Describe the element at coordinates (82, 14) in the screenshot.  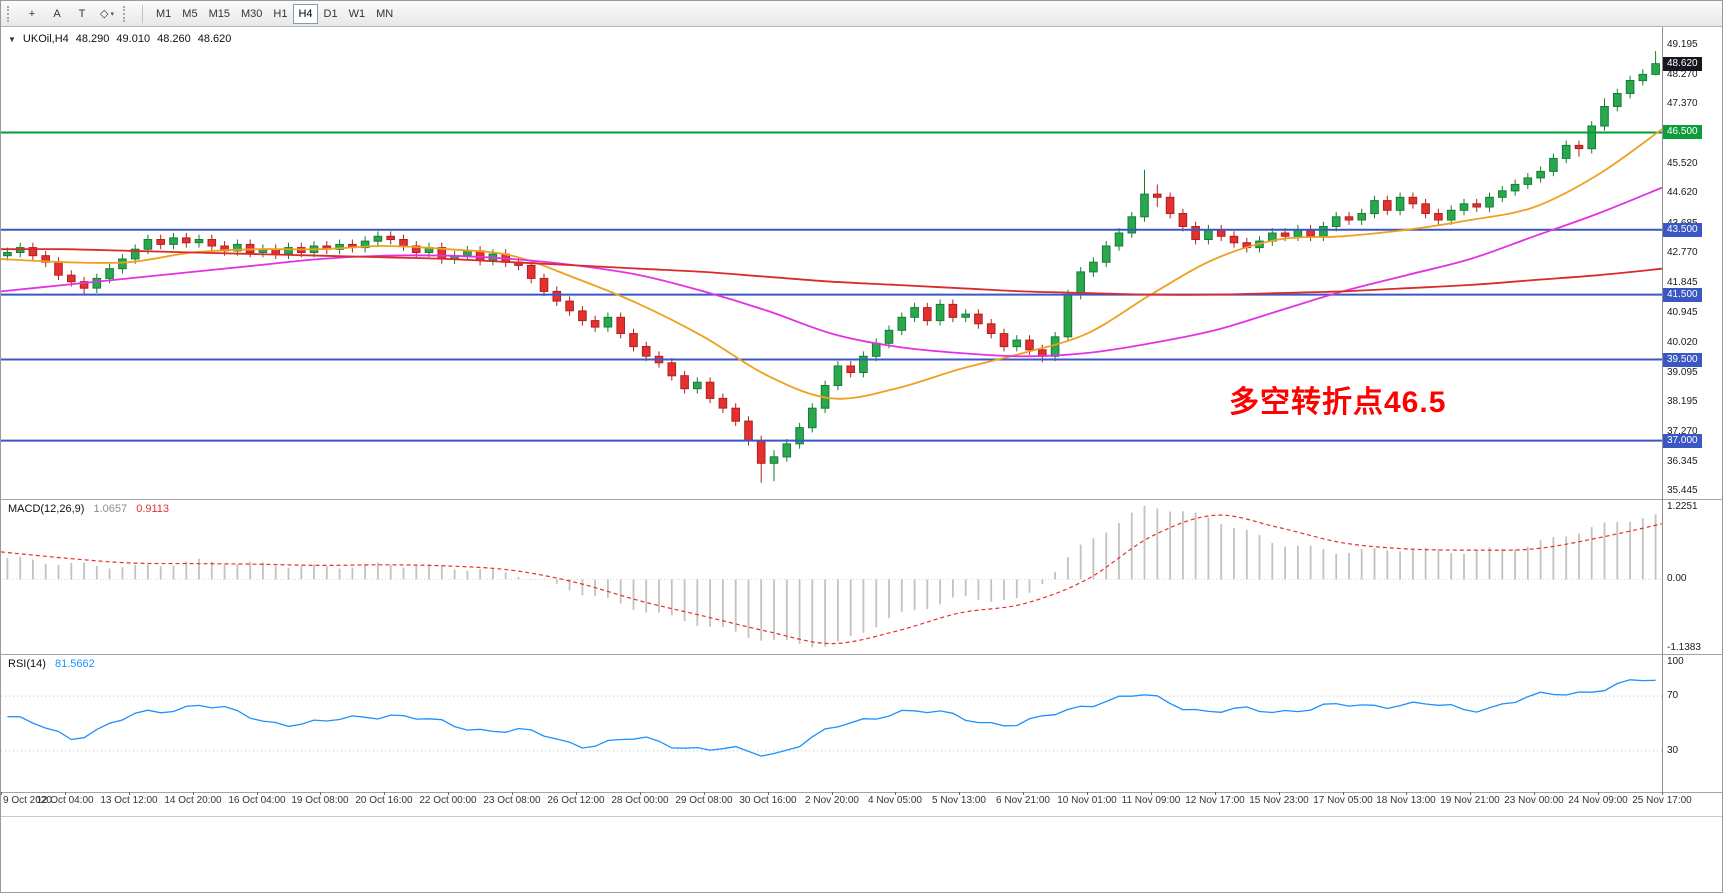
I see `text-label-tool-button: T` at that location.